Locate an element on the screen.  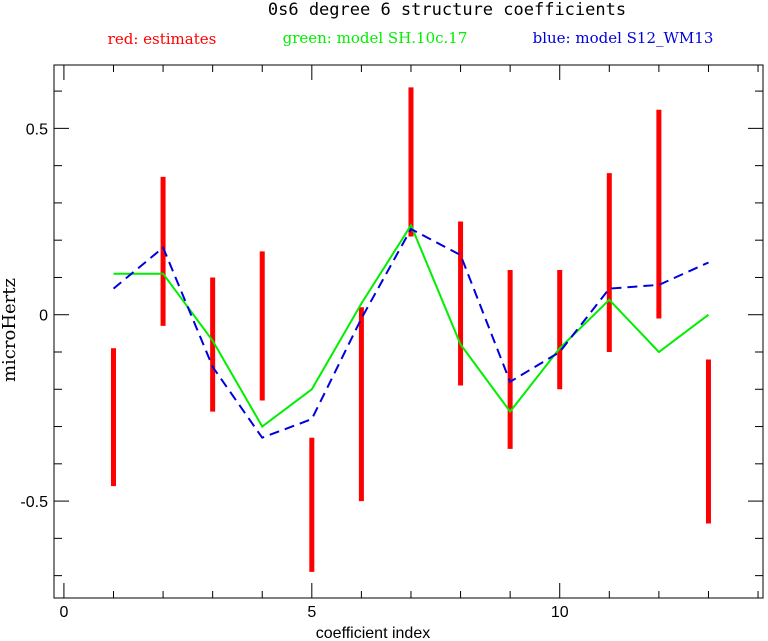
y-tick-label: 0.5 is located at coordinates (37, 129).